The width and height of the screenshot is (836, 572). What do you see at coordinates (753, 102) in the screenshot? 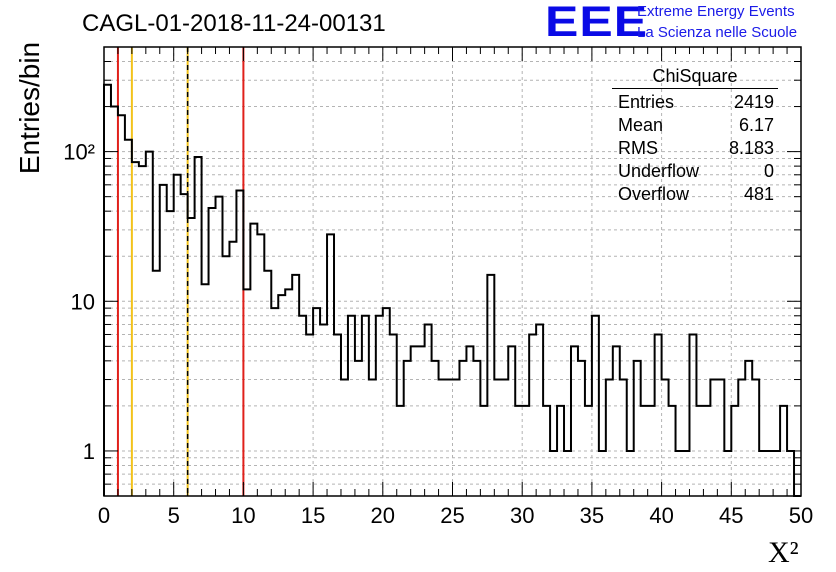
I see `stats-value: 2419` at bounding box center [753, 102].